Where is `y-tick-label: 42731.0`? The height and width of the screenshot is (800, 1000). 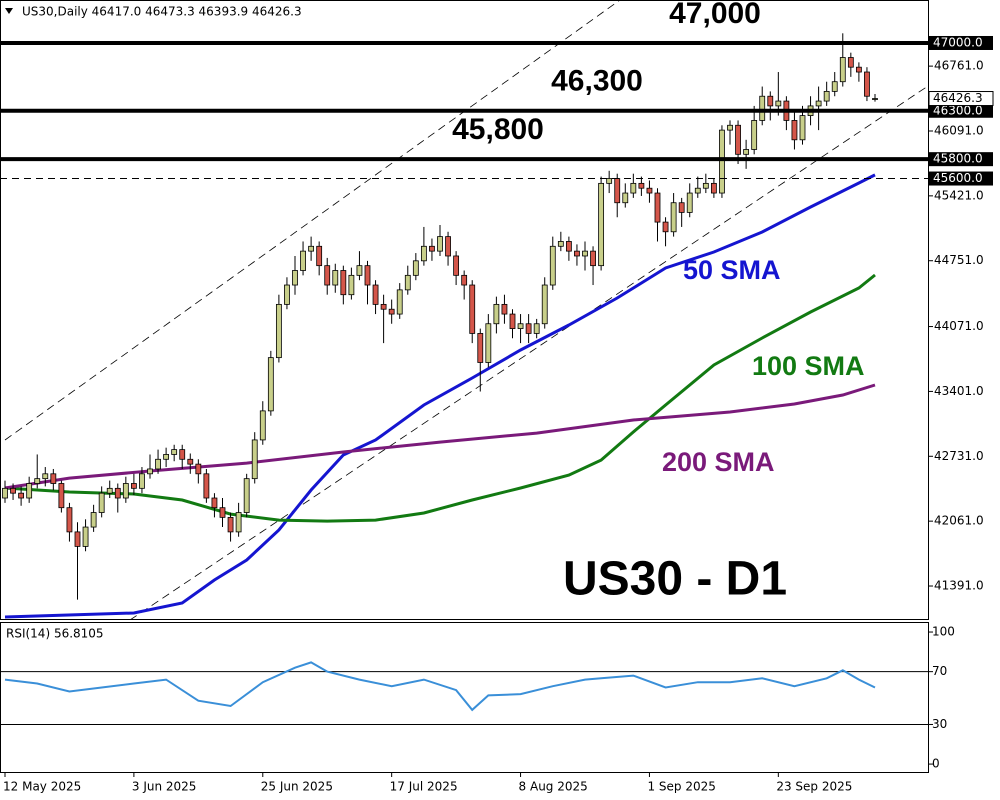 y-tick-label: 42731.0 is located at coordinates (959, 456).